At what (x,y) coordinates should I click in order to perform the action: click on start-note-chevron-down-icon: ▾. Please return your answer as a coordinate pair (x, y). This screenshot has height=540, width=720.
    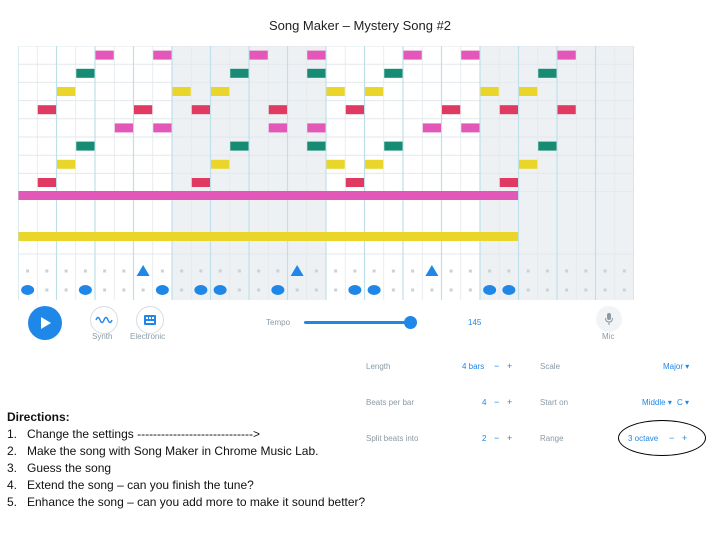
    Looking at the image, I should click on (687, 402).